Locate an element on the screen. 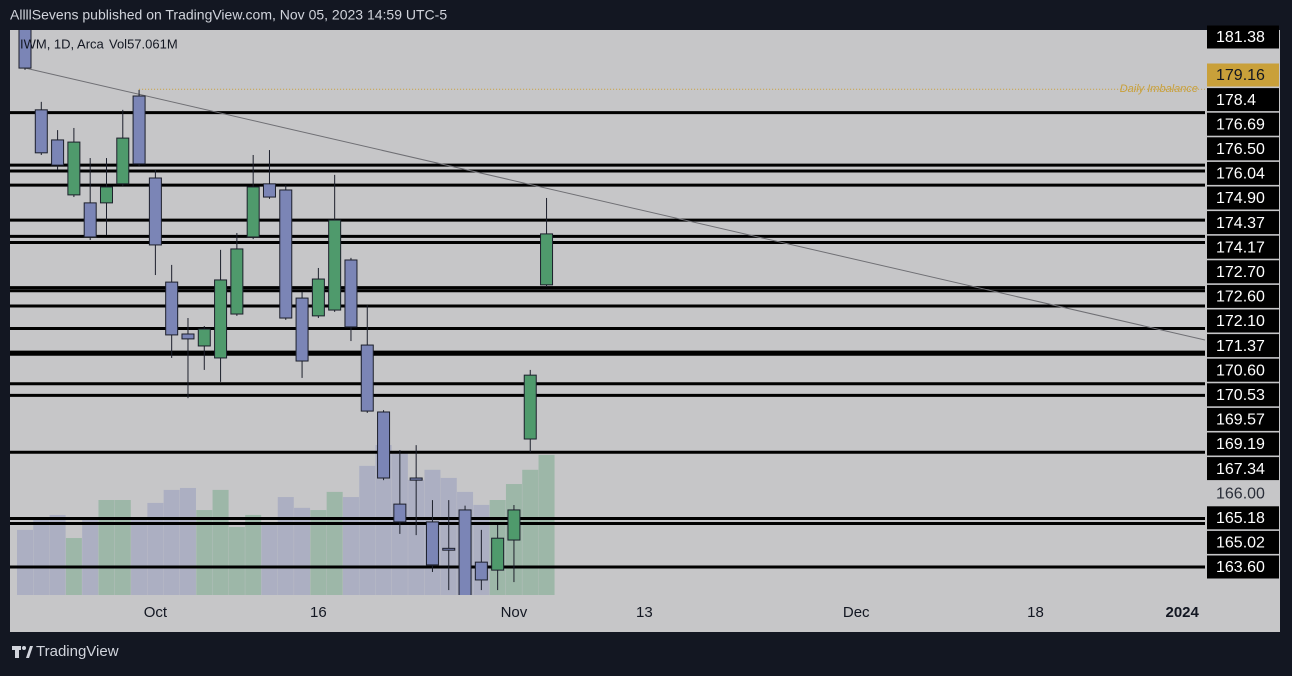 Image resolution: width=1292 pixels, height=676 pixels. price-label: 178.4 is located at coordinates (1236, 100).